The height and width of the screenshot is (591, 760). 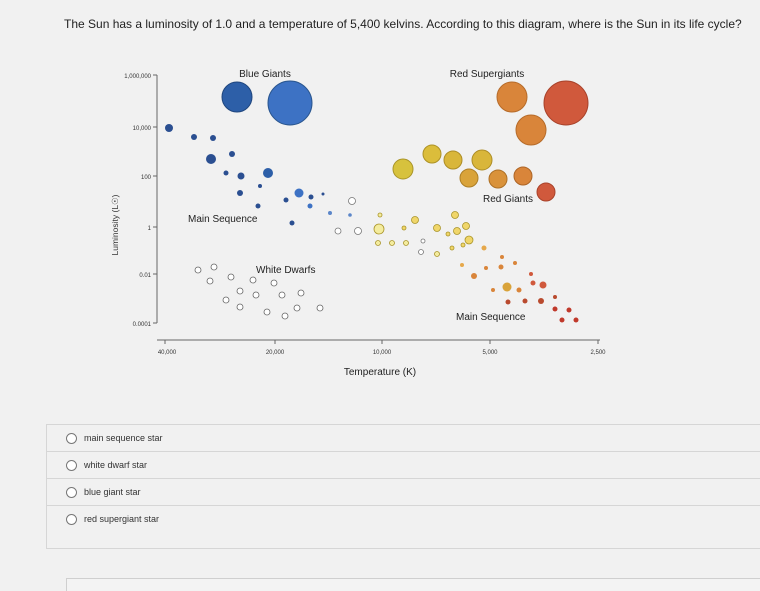 What do you see at coordinates (146, 178) in the screenshot?
I see `y-tick-label: 100` at bounding box center [146, 178].